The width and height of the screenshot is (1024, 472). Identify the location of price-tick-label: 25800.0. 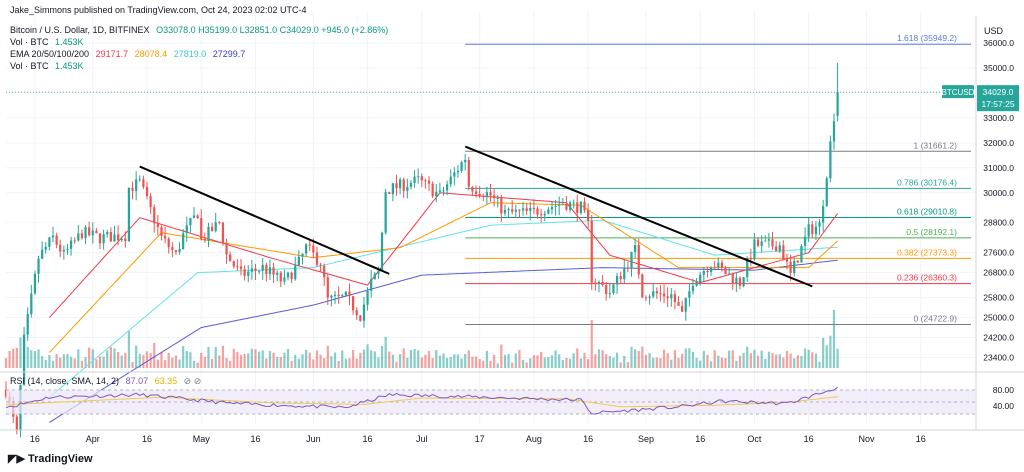
(998, 298).